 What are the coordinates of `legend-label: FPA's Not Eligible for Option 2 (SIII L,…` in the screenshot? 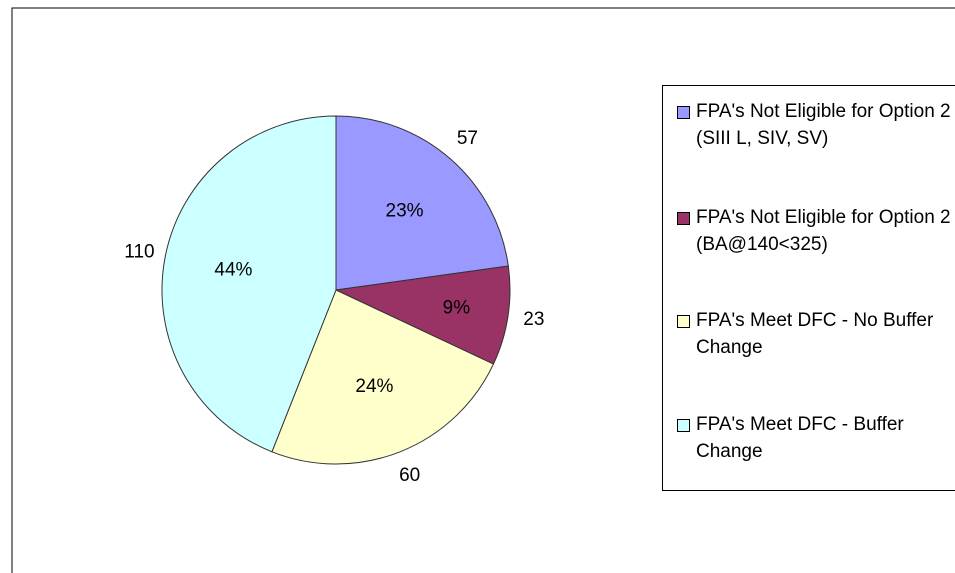 It's located at (823, 125).